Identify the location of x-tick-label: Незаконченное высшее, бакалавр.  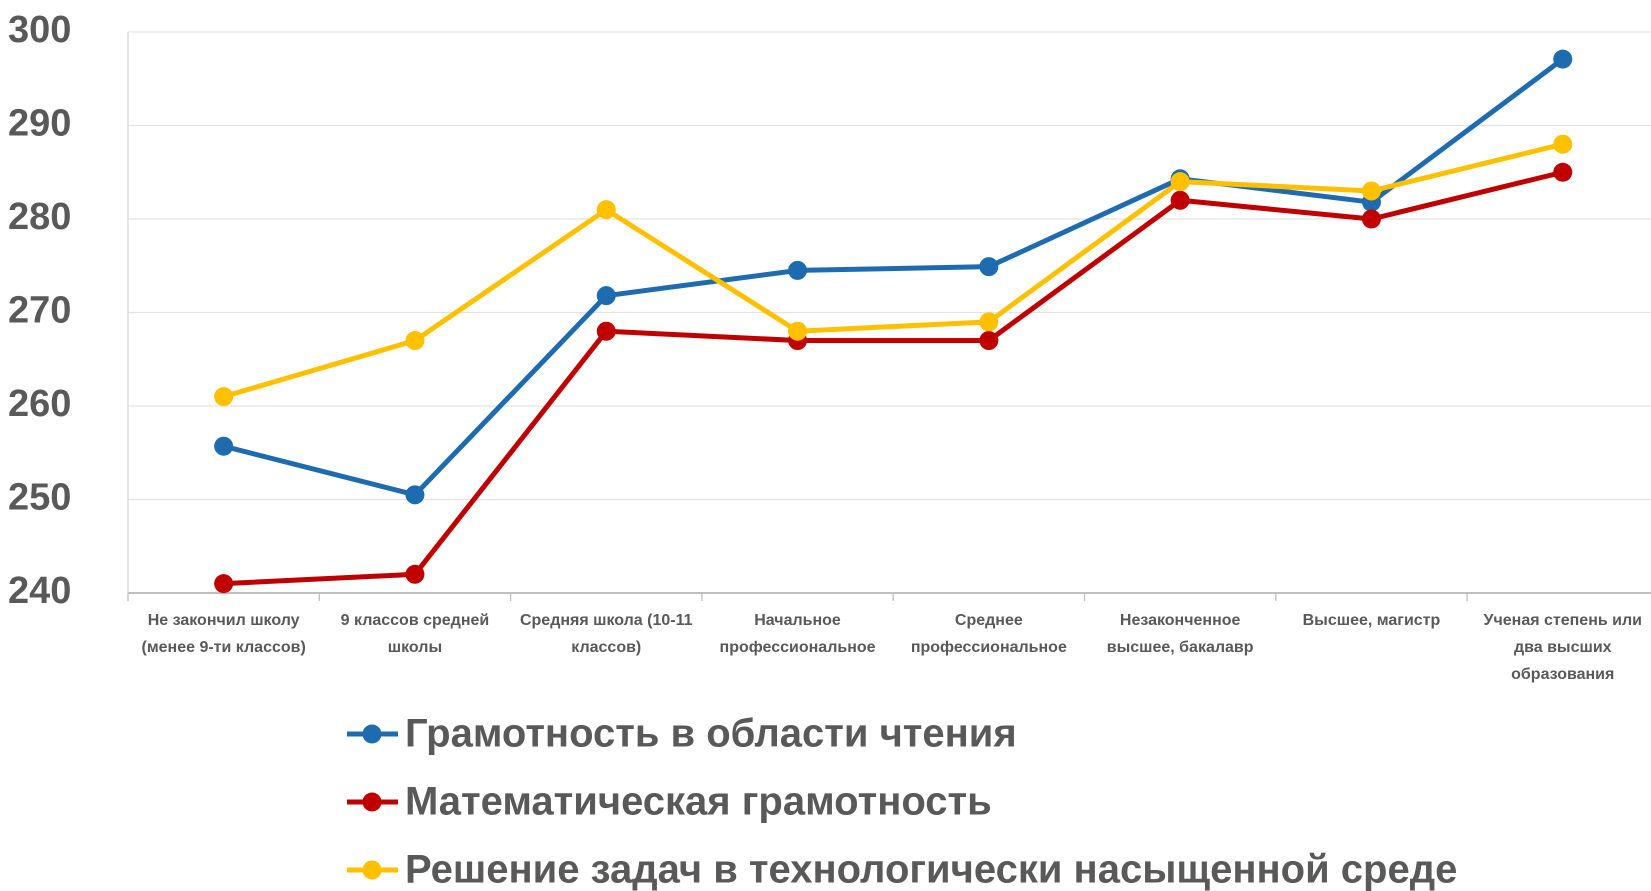
(1180, 634).